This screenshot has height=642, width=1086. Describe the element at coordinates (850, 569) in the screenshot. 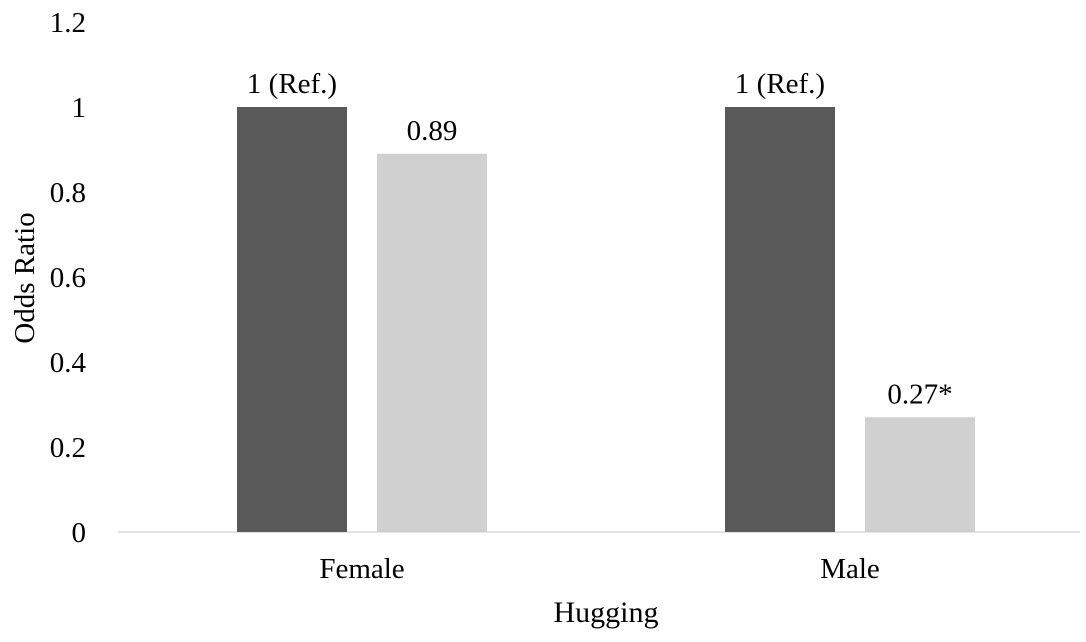

I see `x-tick-label: Male` at that location.